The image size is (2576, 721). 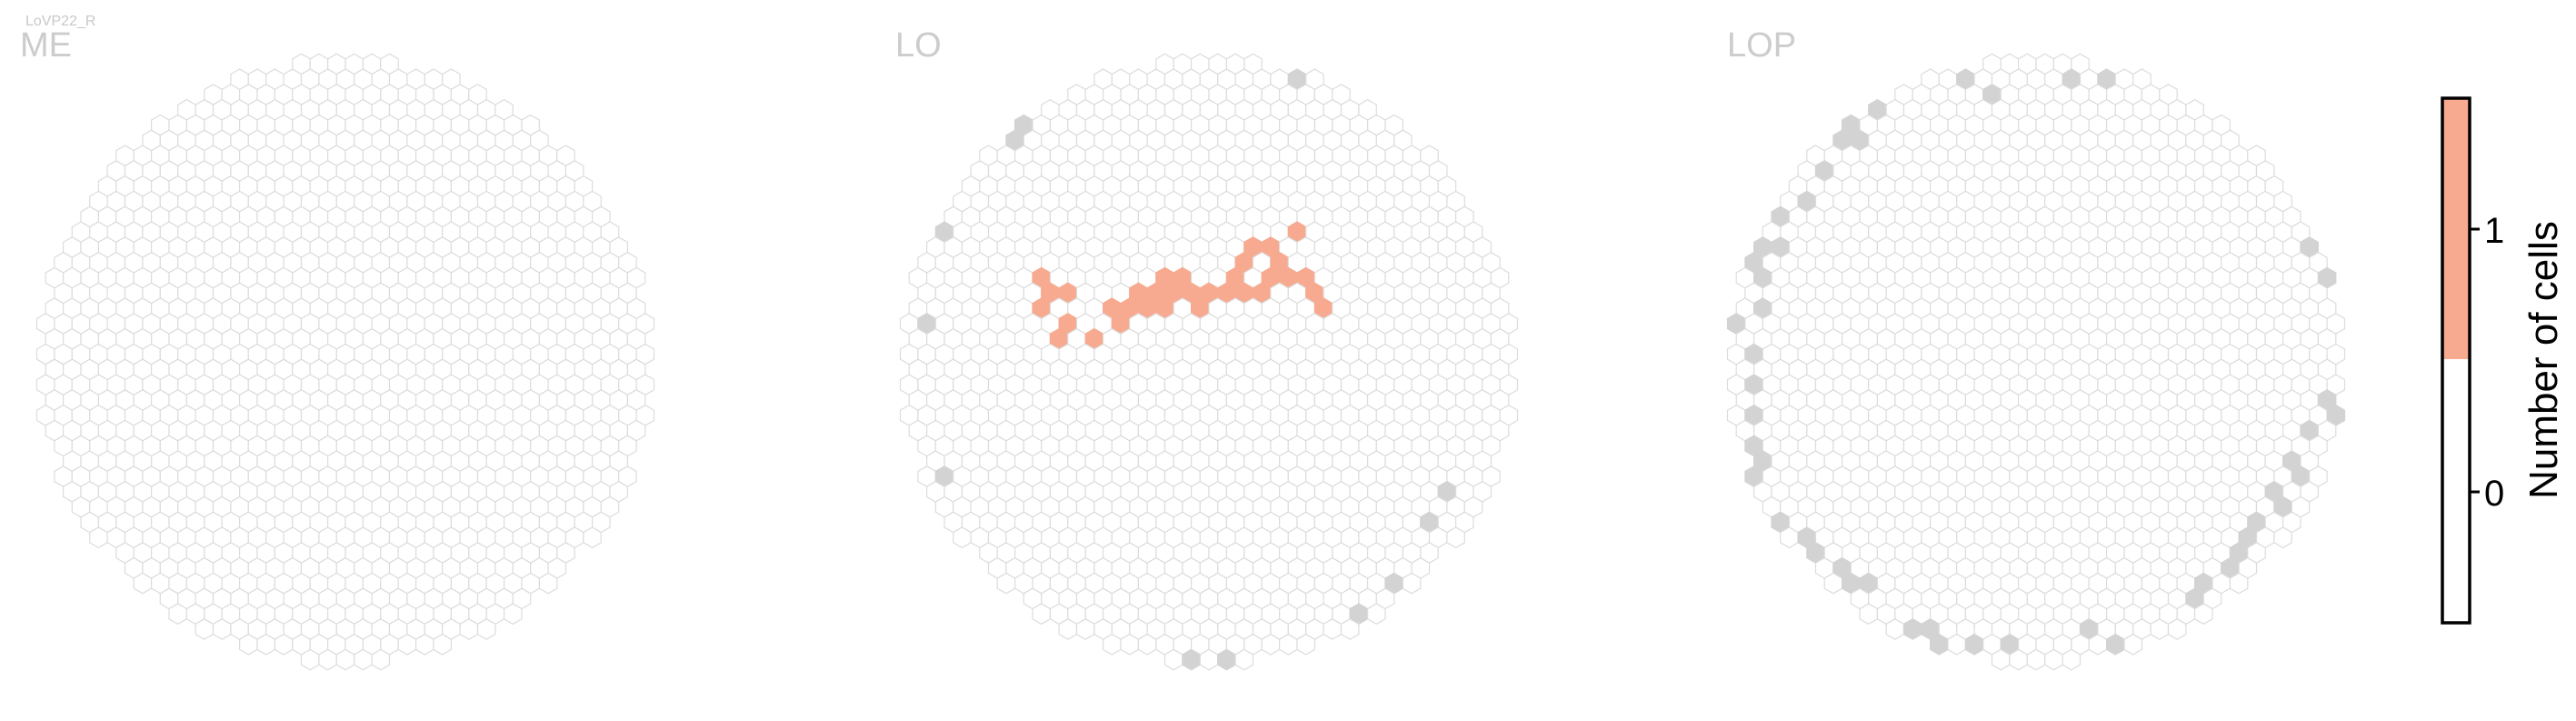 I want to click on colorbar-title: Number of cells, so click(x=2543, y=360).